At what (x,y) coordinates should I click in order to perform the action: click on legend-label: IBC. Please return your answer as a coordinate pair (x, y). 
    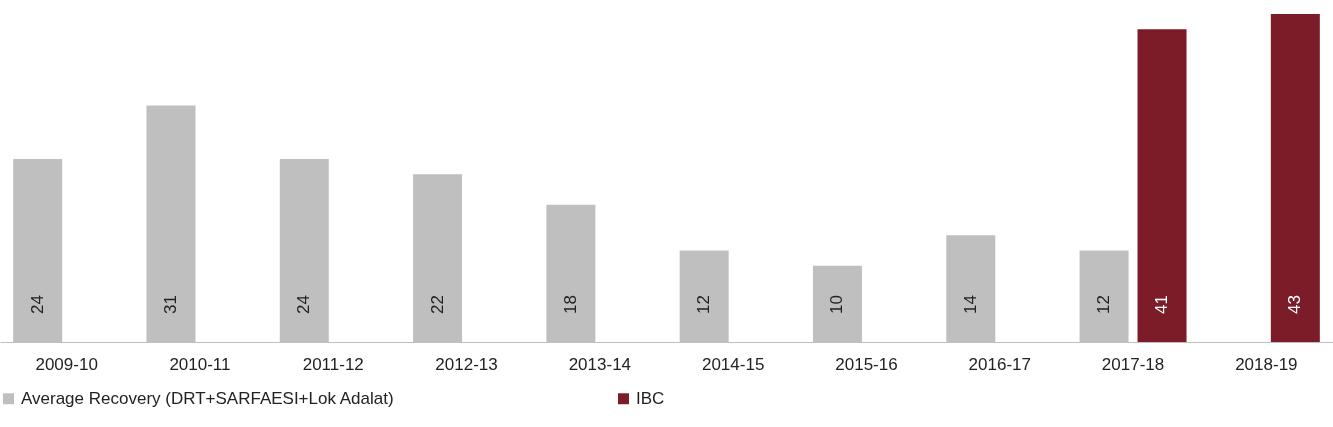
    Looking at the image, I should click on (650, 398).